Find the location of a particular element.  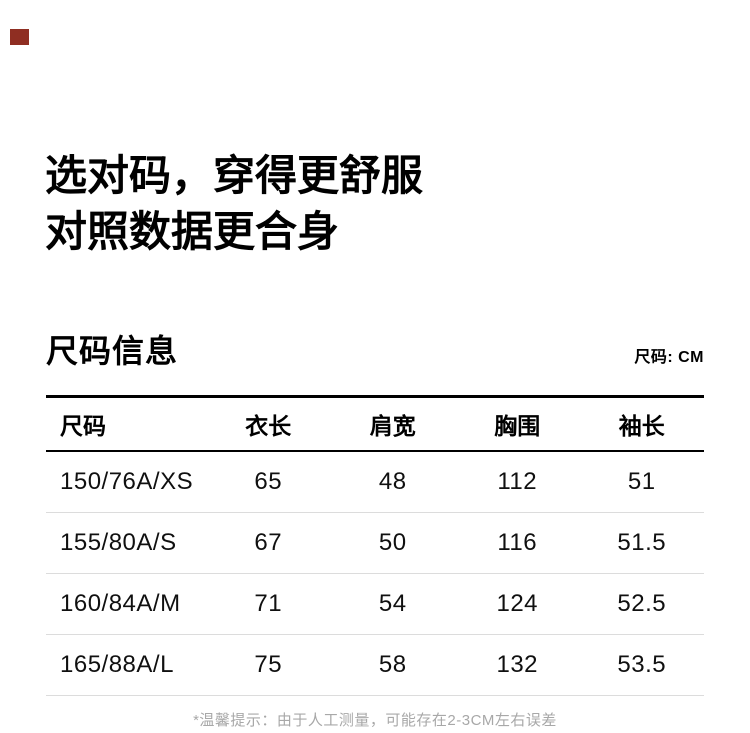

table-row: 155/80A/S 67 50 116 51.5 is located at coordinates (375, 543).